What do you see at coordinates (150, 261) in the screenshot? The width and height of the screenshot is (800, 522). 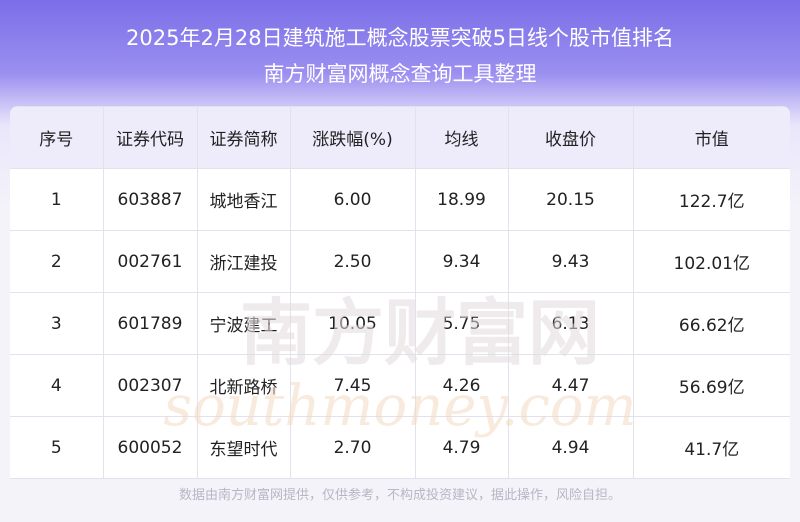 I see `table-cell: 002761` at bounding box center [150, 261].